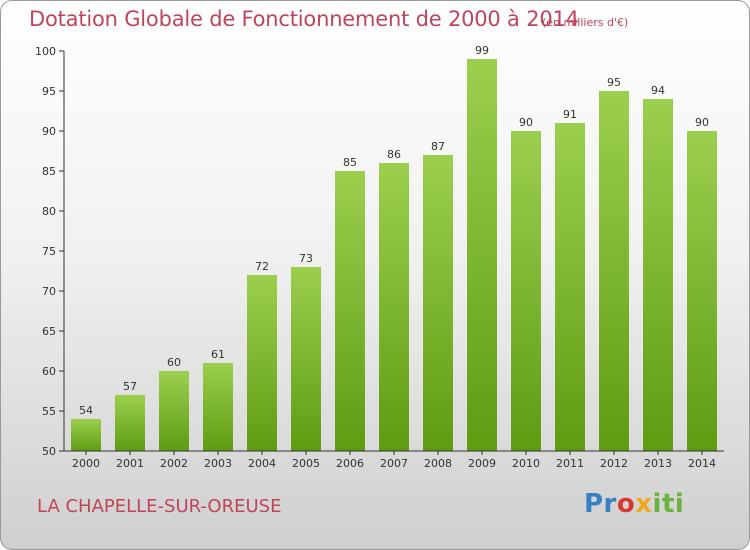 This screenshot has height=550, width=750. Describe the element at coordinates (49, 371) in the screenshot. I see `y-tick-label: 60` at that location.